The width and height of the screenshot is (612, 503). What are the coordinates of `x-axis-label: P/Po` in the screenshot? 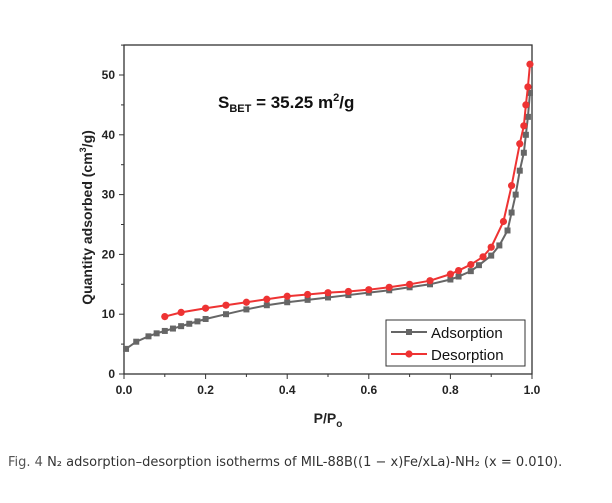 It's located at (328, 420).